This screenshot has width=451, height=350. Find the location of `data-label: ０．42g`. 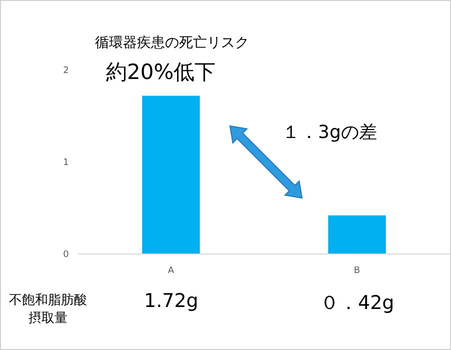

data-label: ０．42g is located at coordinates (357, 303).